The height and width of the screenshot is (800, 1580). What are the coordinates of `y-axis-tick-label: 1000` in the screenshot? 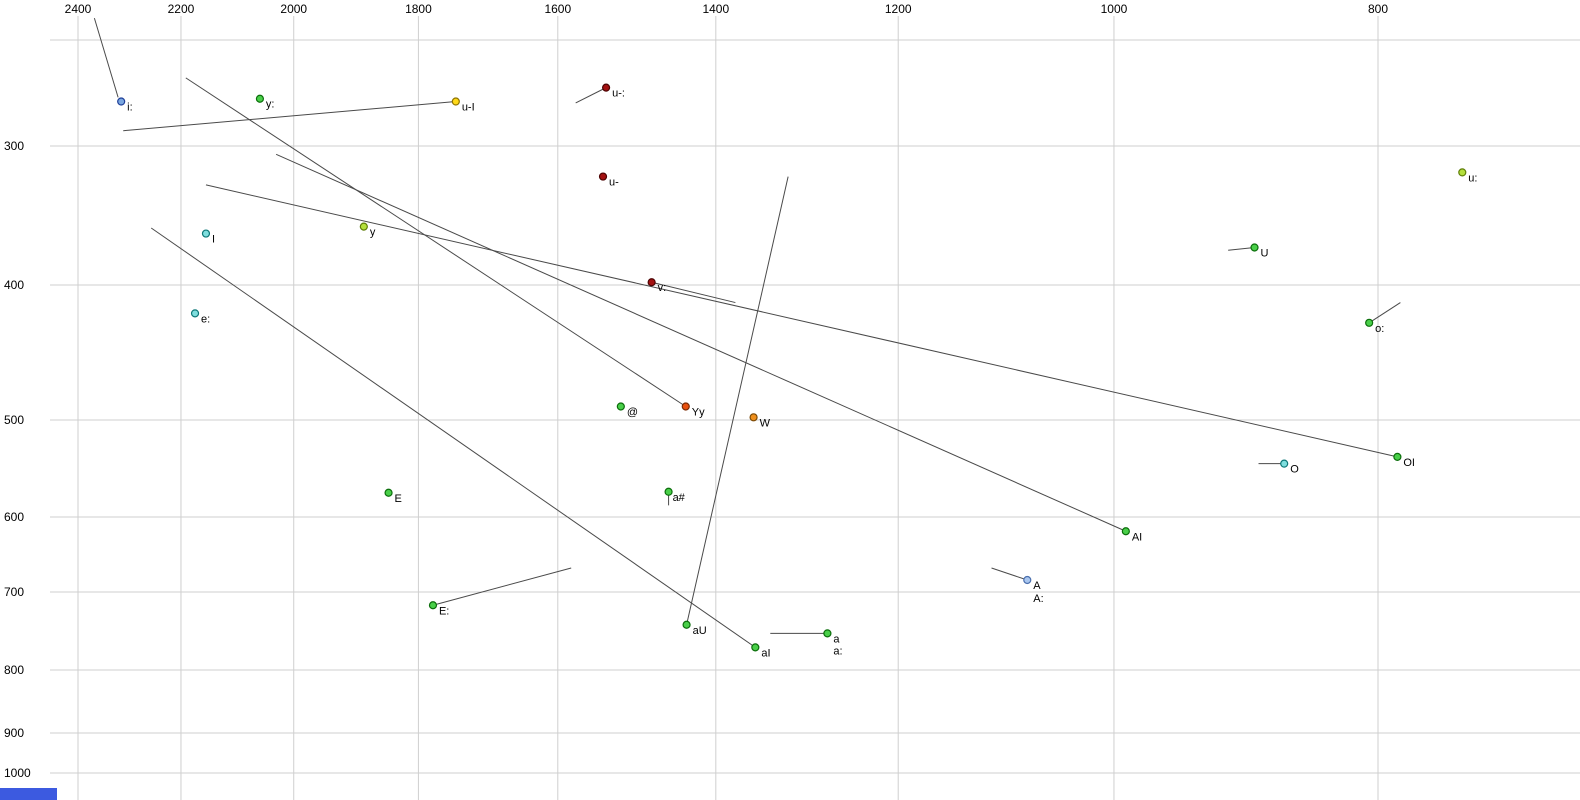 It's located at (17, 773).